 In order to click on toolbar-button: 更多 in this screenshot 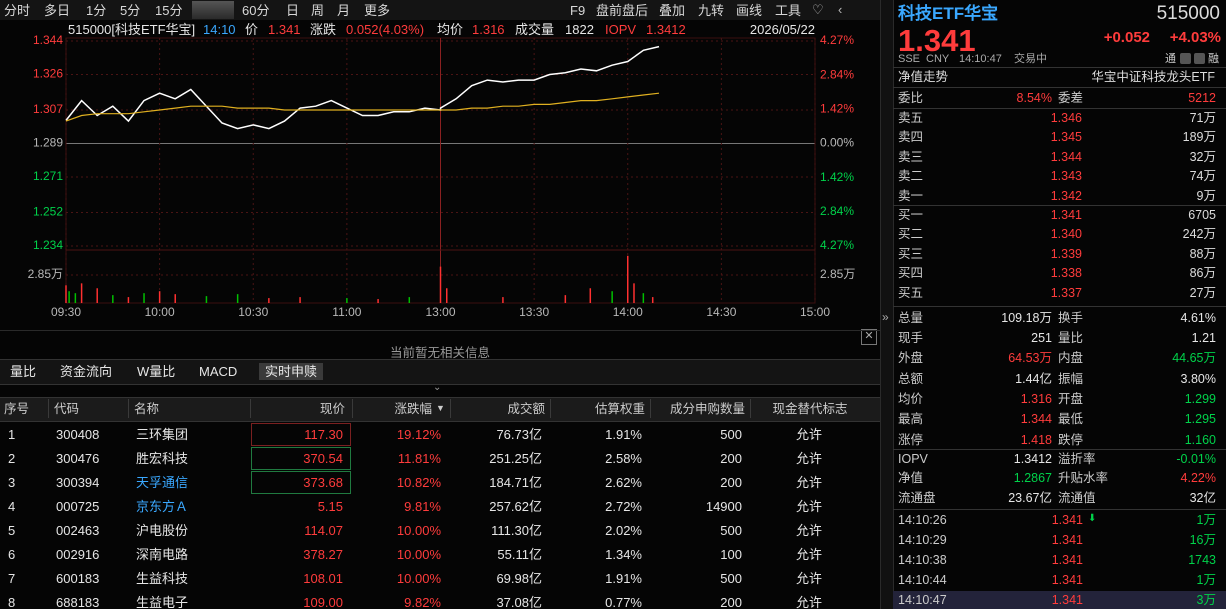, I will do `click(377, 10)`.